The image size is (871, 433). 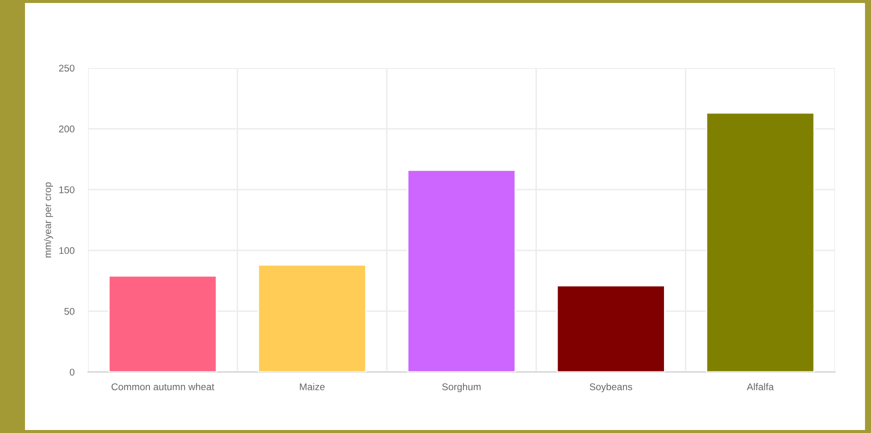 I want to click on x-tick-label: Alfalfa, so click(x=760, y=386).